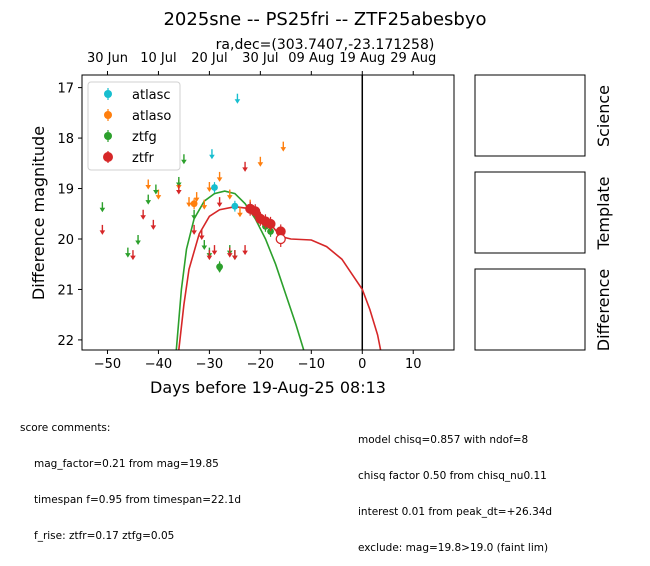  Describe the element at coordinates (452, 476) in the screenshot. I see `model-comment-line: chisq factor 0.50 from chisq_nu0.11` at that location.